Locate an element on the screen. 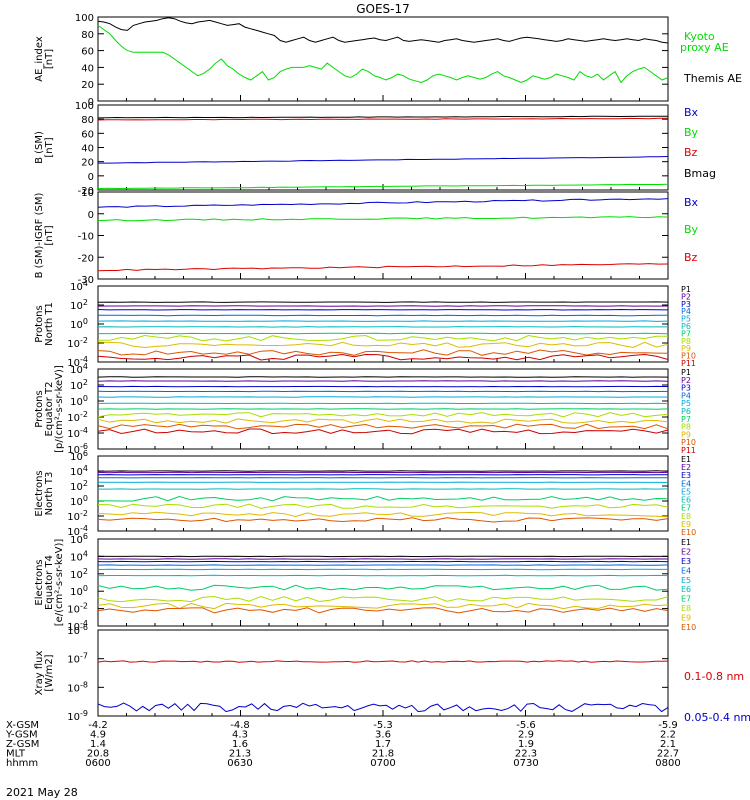  y-tick-label: 10⁻⁹ is located at coordinates (77, 716).